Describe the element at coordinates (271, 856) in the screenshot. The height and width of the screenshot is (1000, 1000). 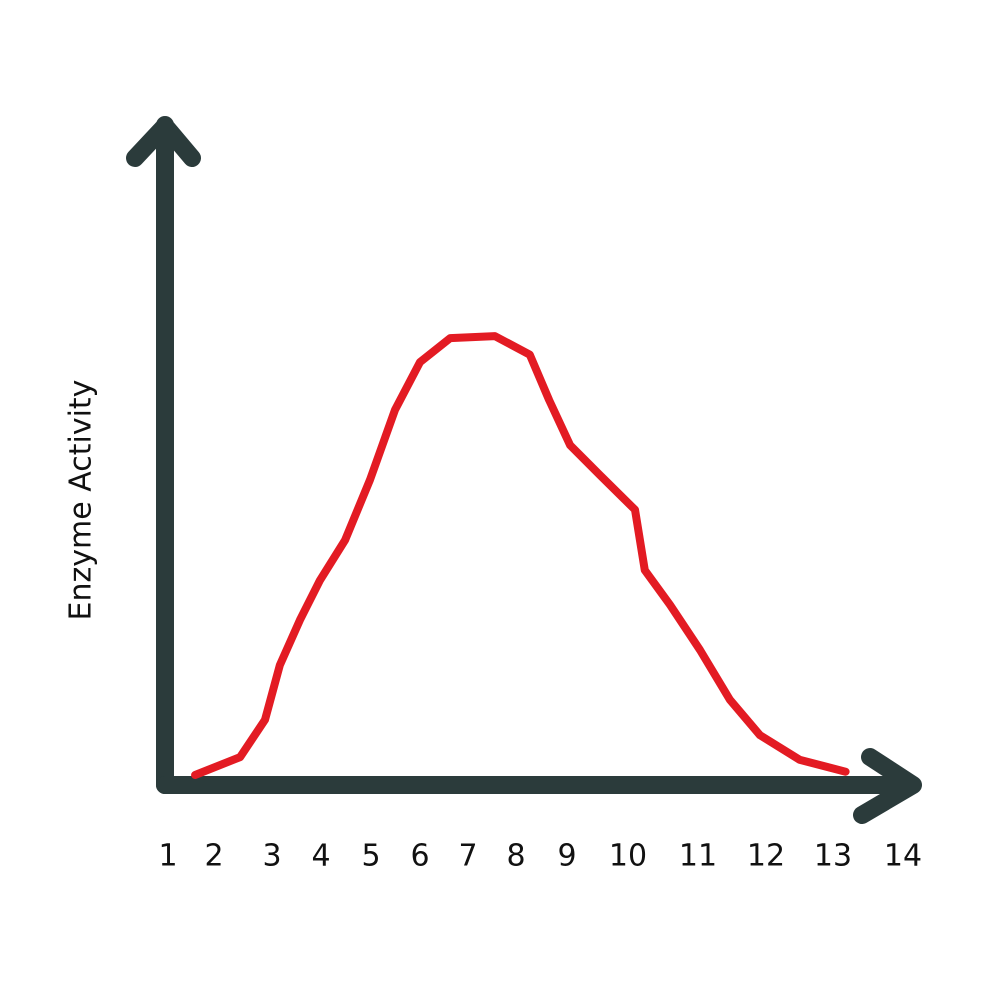
I see `x-tick-label: 3` at that location.